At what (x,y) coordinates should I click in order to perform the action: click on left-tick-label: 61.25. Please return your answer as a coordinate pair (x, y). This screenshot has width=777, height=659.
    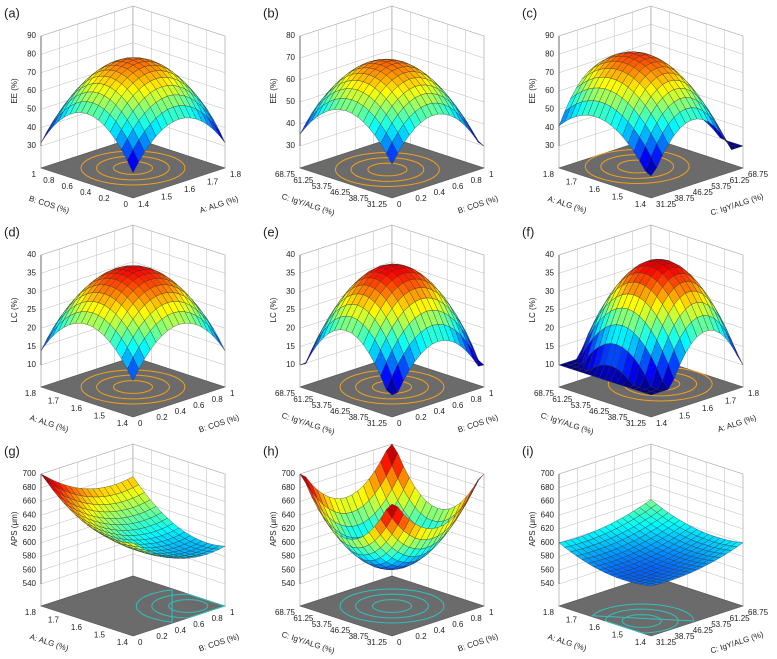
    Looking at the image, I should click on (303, 180).